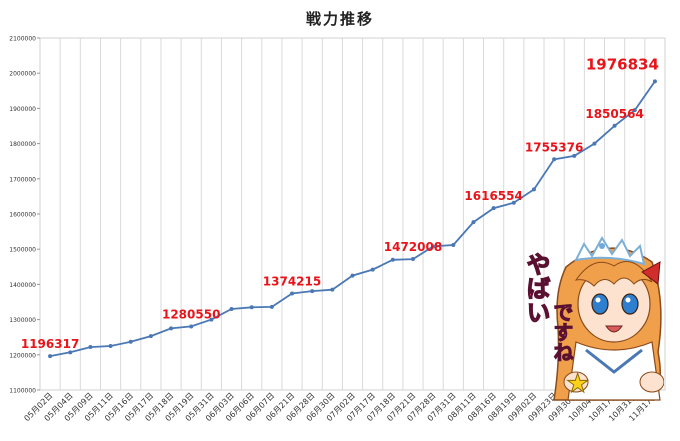 This screenshot has width=680, height=441. Describe the element at coordinates (562, 332) in the screenshot. I see `sticker-text-line2: ですね` at that location.